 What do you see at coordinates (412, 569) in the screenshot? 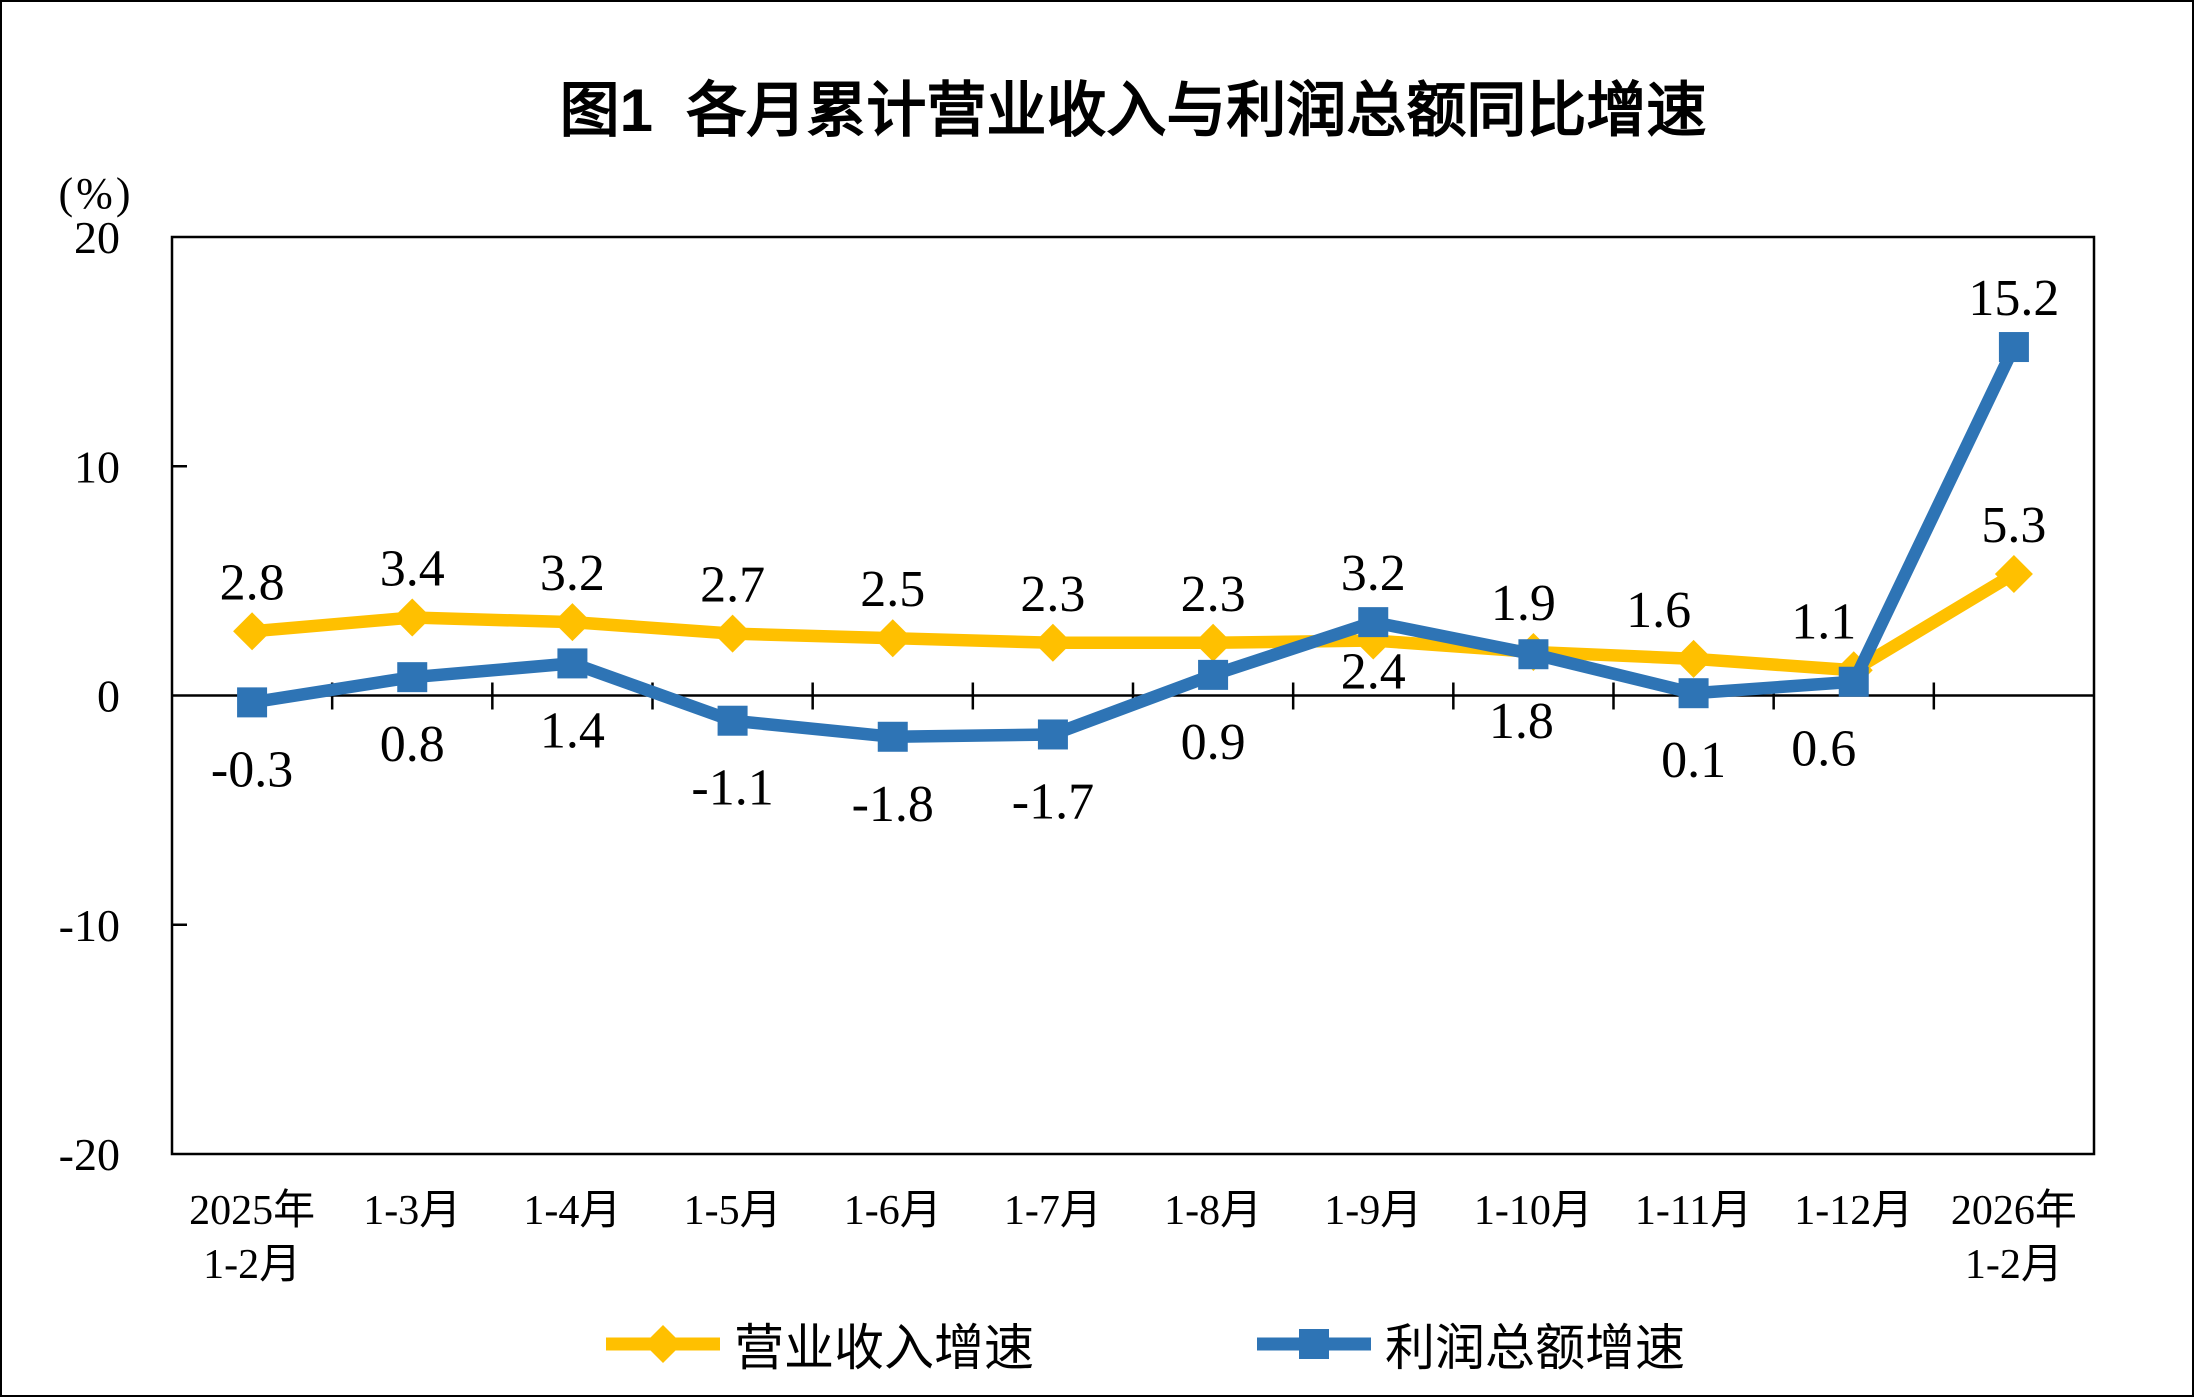
I see `revenue-data-label: 3.4` at bounding box center [412, 569].